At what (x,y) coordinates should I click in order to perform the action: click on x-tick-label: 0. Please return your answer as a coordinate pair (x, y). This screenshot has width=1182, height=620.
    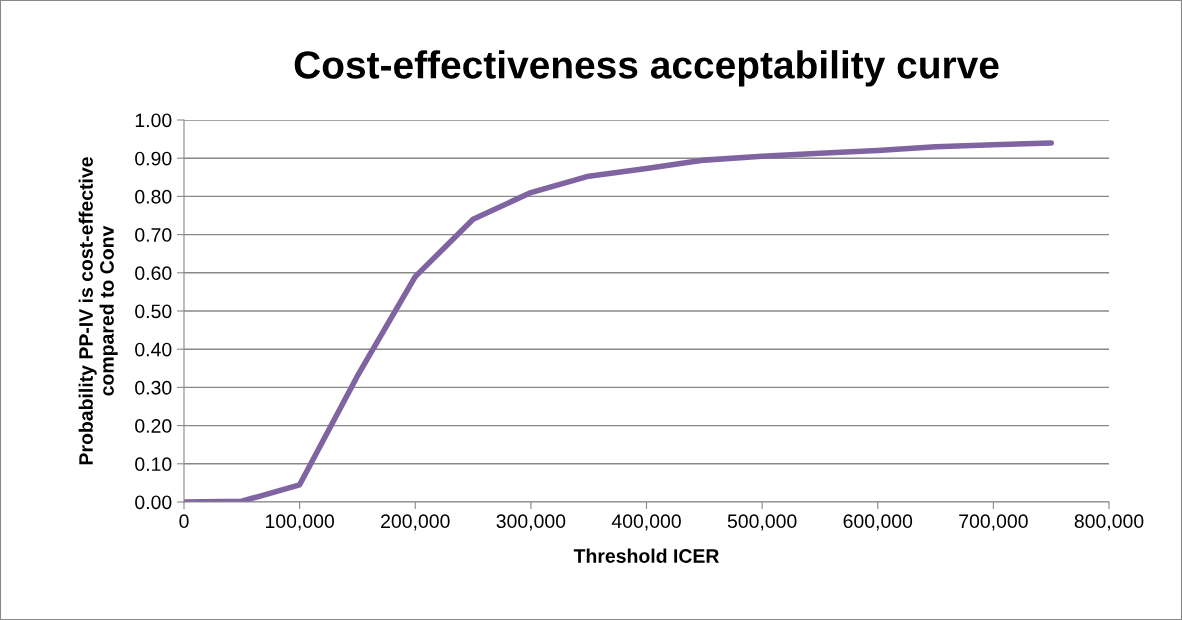
    Looking at the image, I should click on (184, 521).